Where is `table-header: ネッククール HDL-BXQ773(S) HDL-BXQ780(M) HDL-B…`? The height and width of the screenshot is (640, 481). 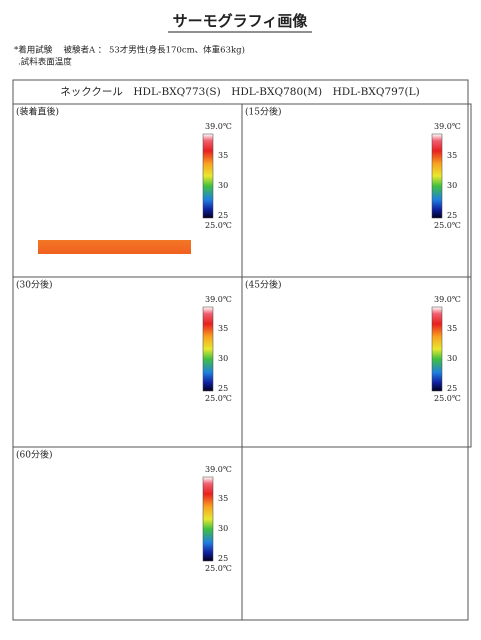
table-header: ネッククール HDL-BXQ773(S) HDL-BXQ780(M) HDL-B… is located at coordinates (239, 92).